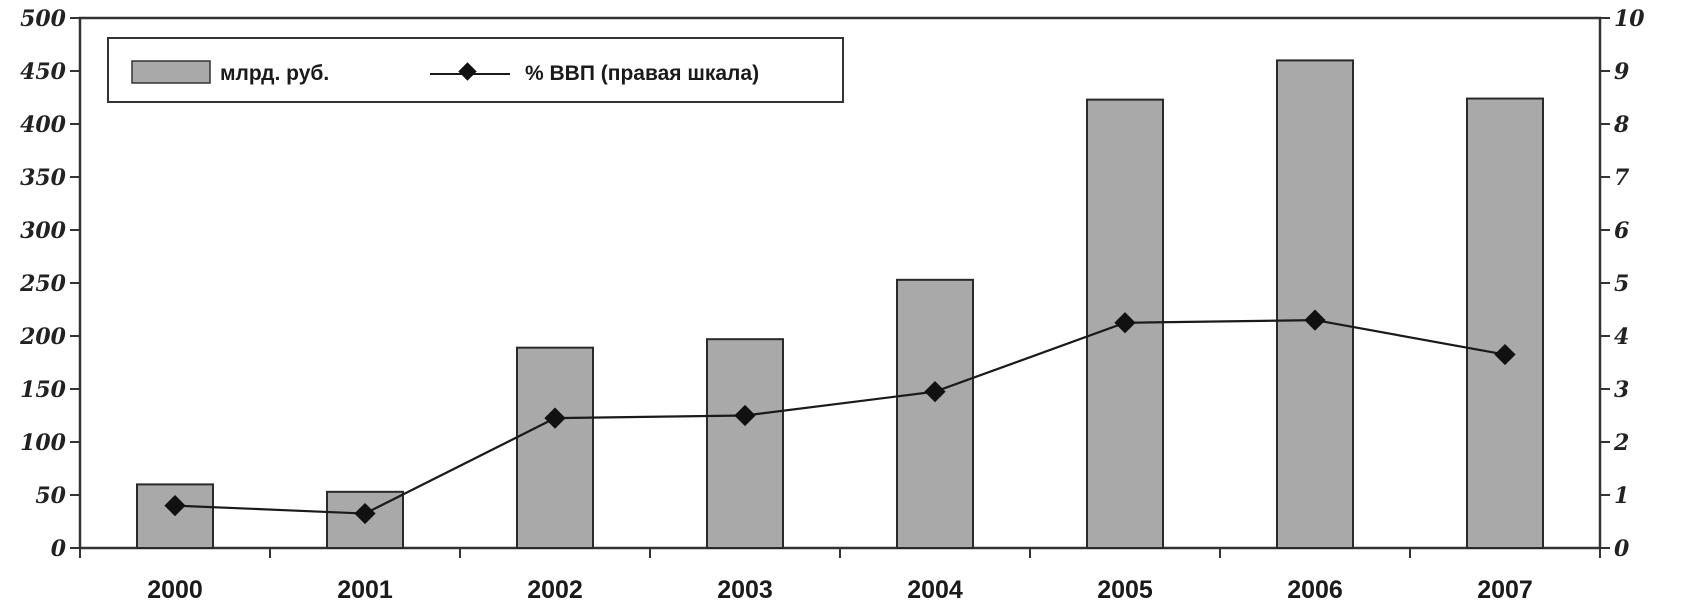  What do you see at coordinates (555, 447) in the screenshot?
I see `bar-2002` at bounding box center [555, 447].